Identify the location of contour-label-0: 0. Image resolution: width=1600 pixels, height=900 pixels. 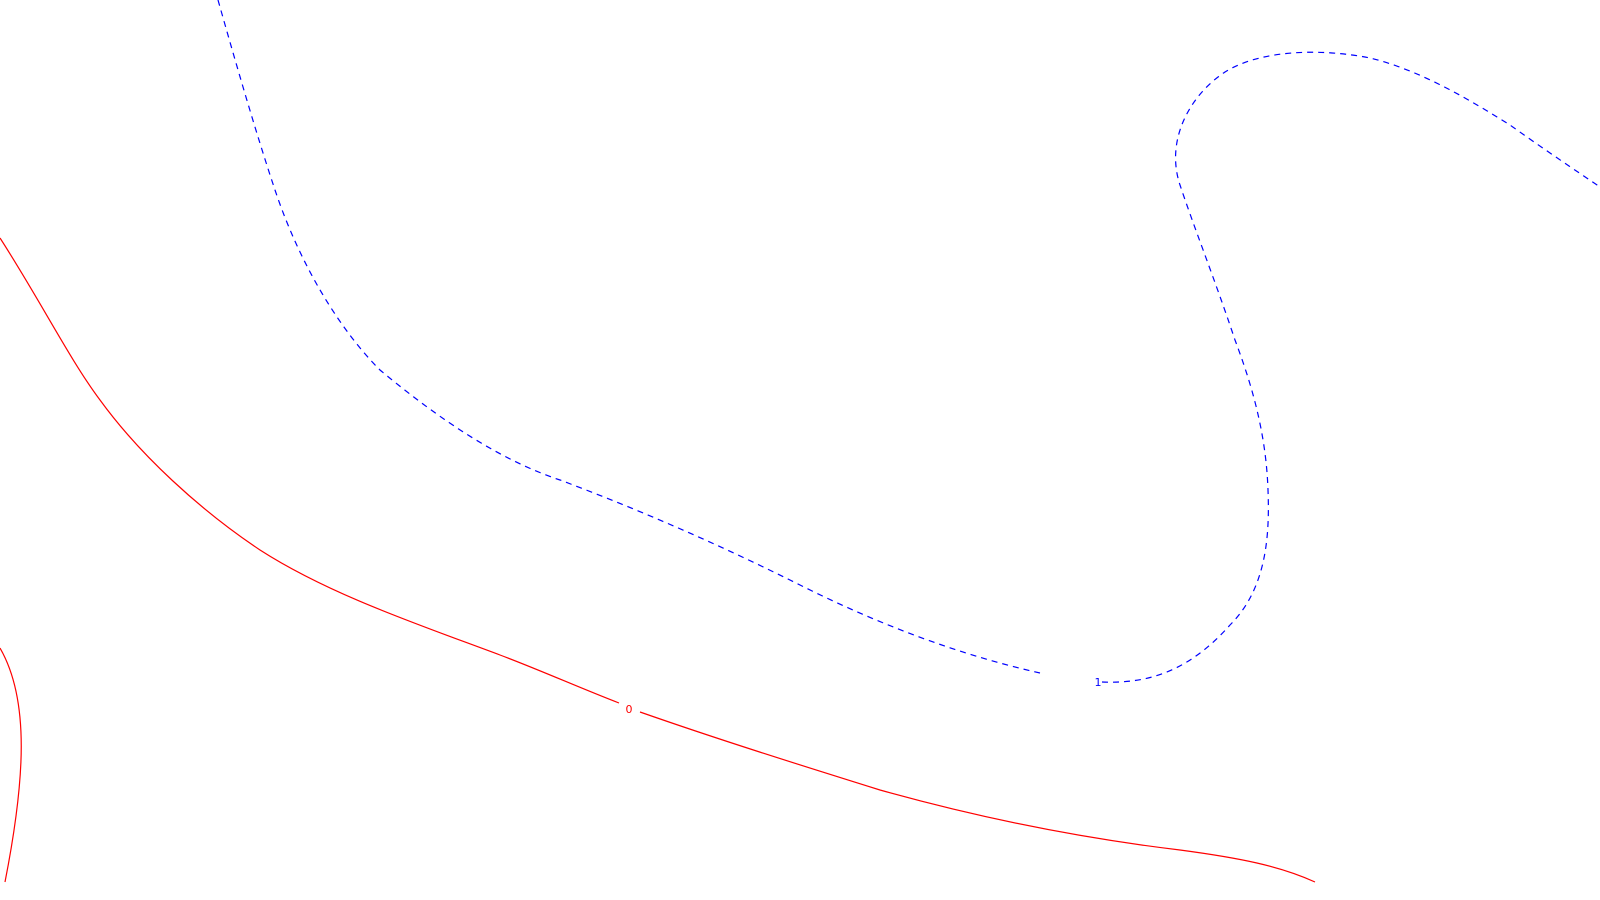
(629, 709).